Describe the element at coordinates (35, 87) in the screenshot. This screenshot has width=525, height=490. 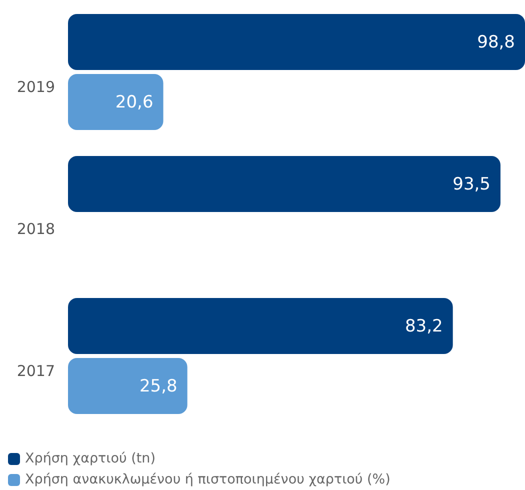
I see `y-tick-label: 2019` at that location.